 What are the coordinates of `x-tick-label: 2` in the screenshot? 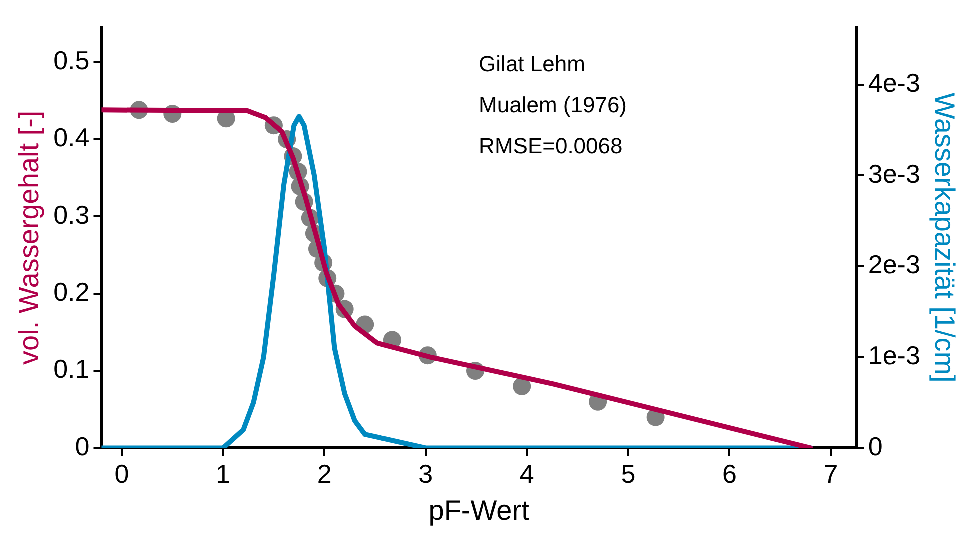 It's located at (324, 473).